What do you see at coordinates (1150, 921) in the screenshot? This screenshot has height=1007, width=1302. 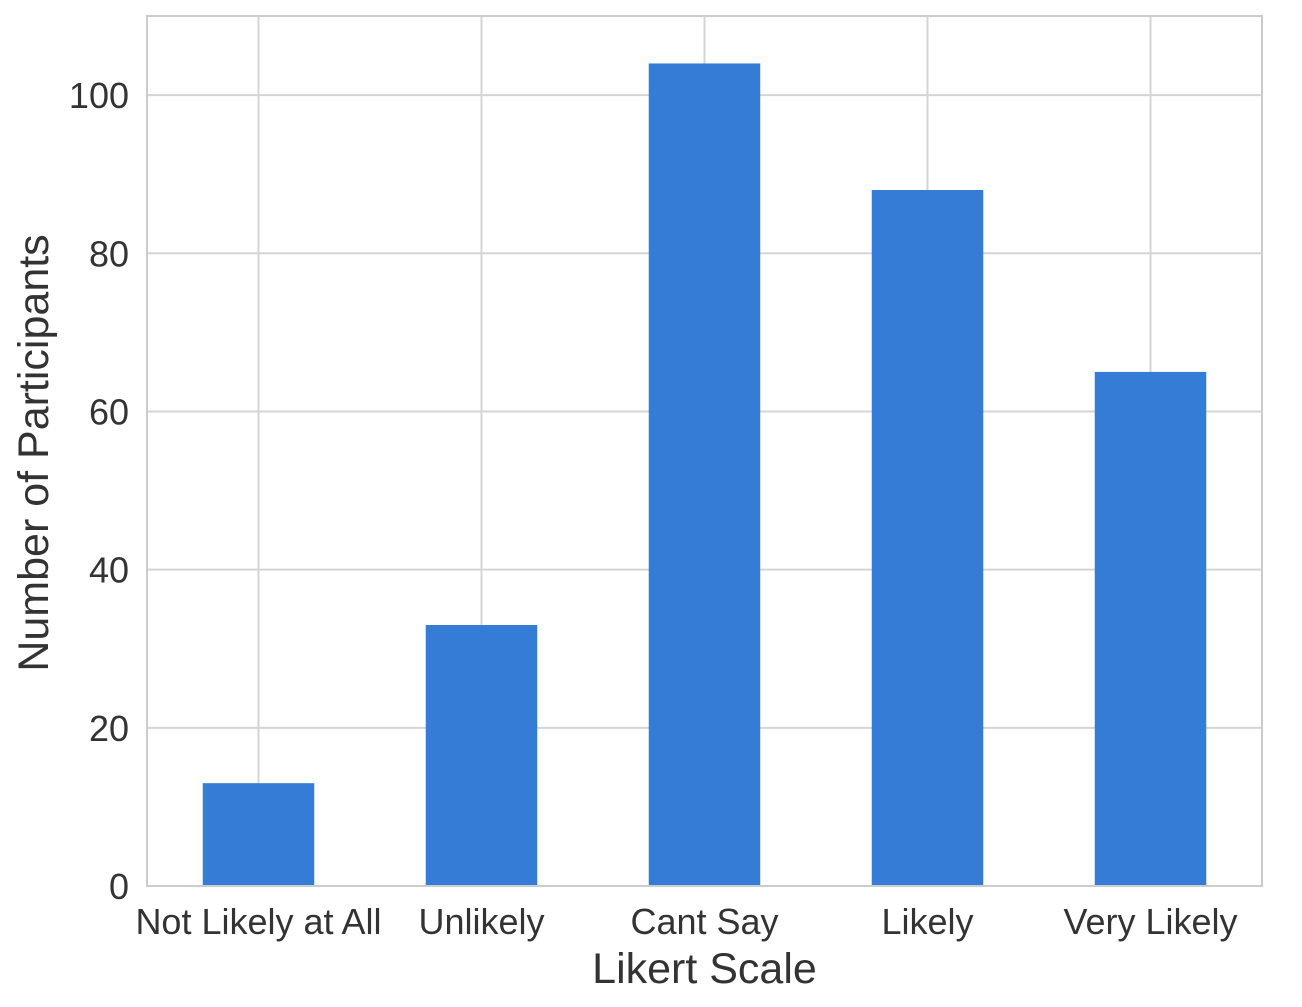 I see `x-tick-label: Very Likely` at bounding box center [1150, 921].